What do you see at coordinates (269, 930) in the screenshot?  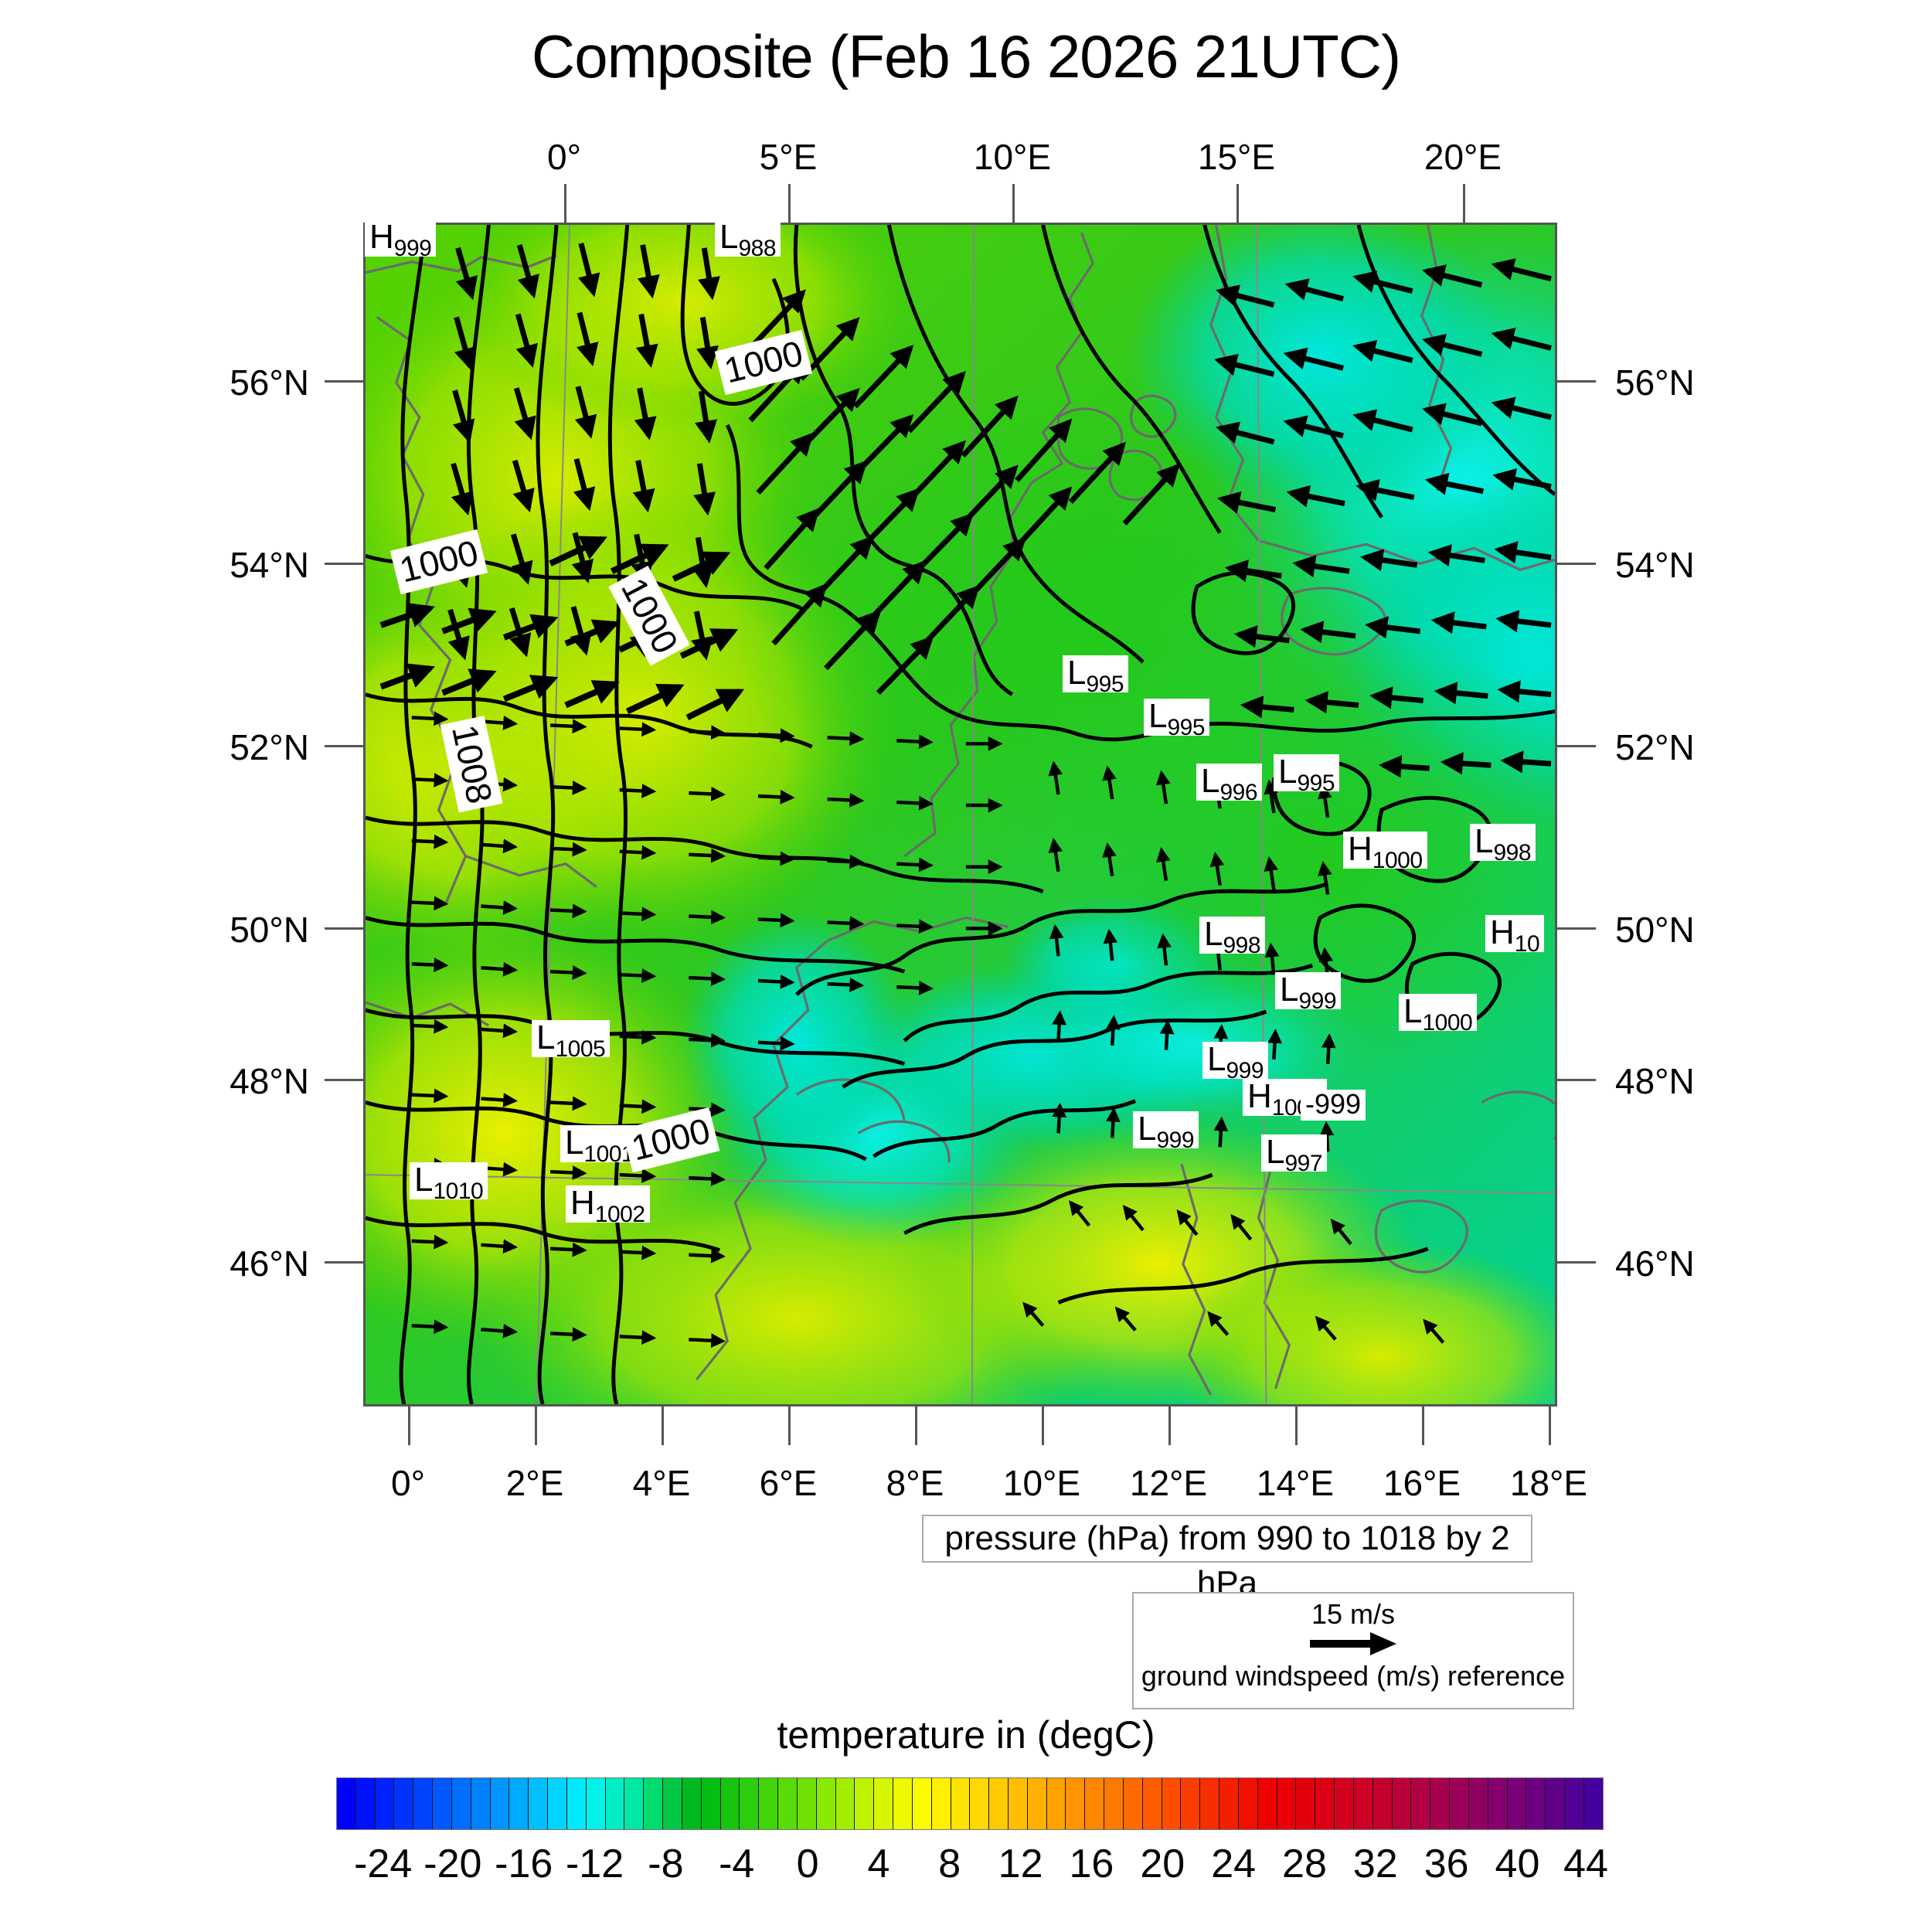 I see `left-axis-tick-label: 50°N` at bounding box center [269, 930].